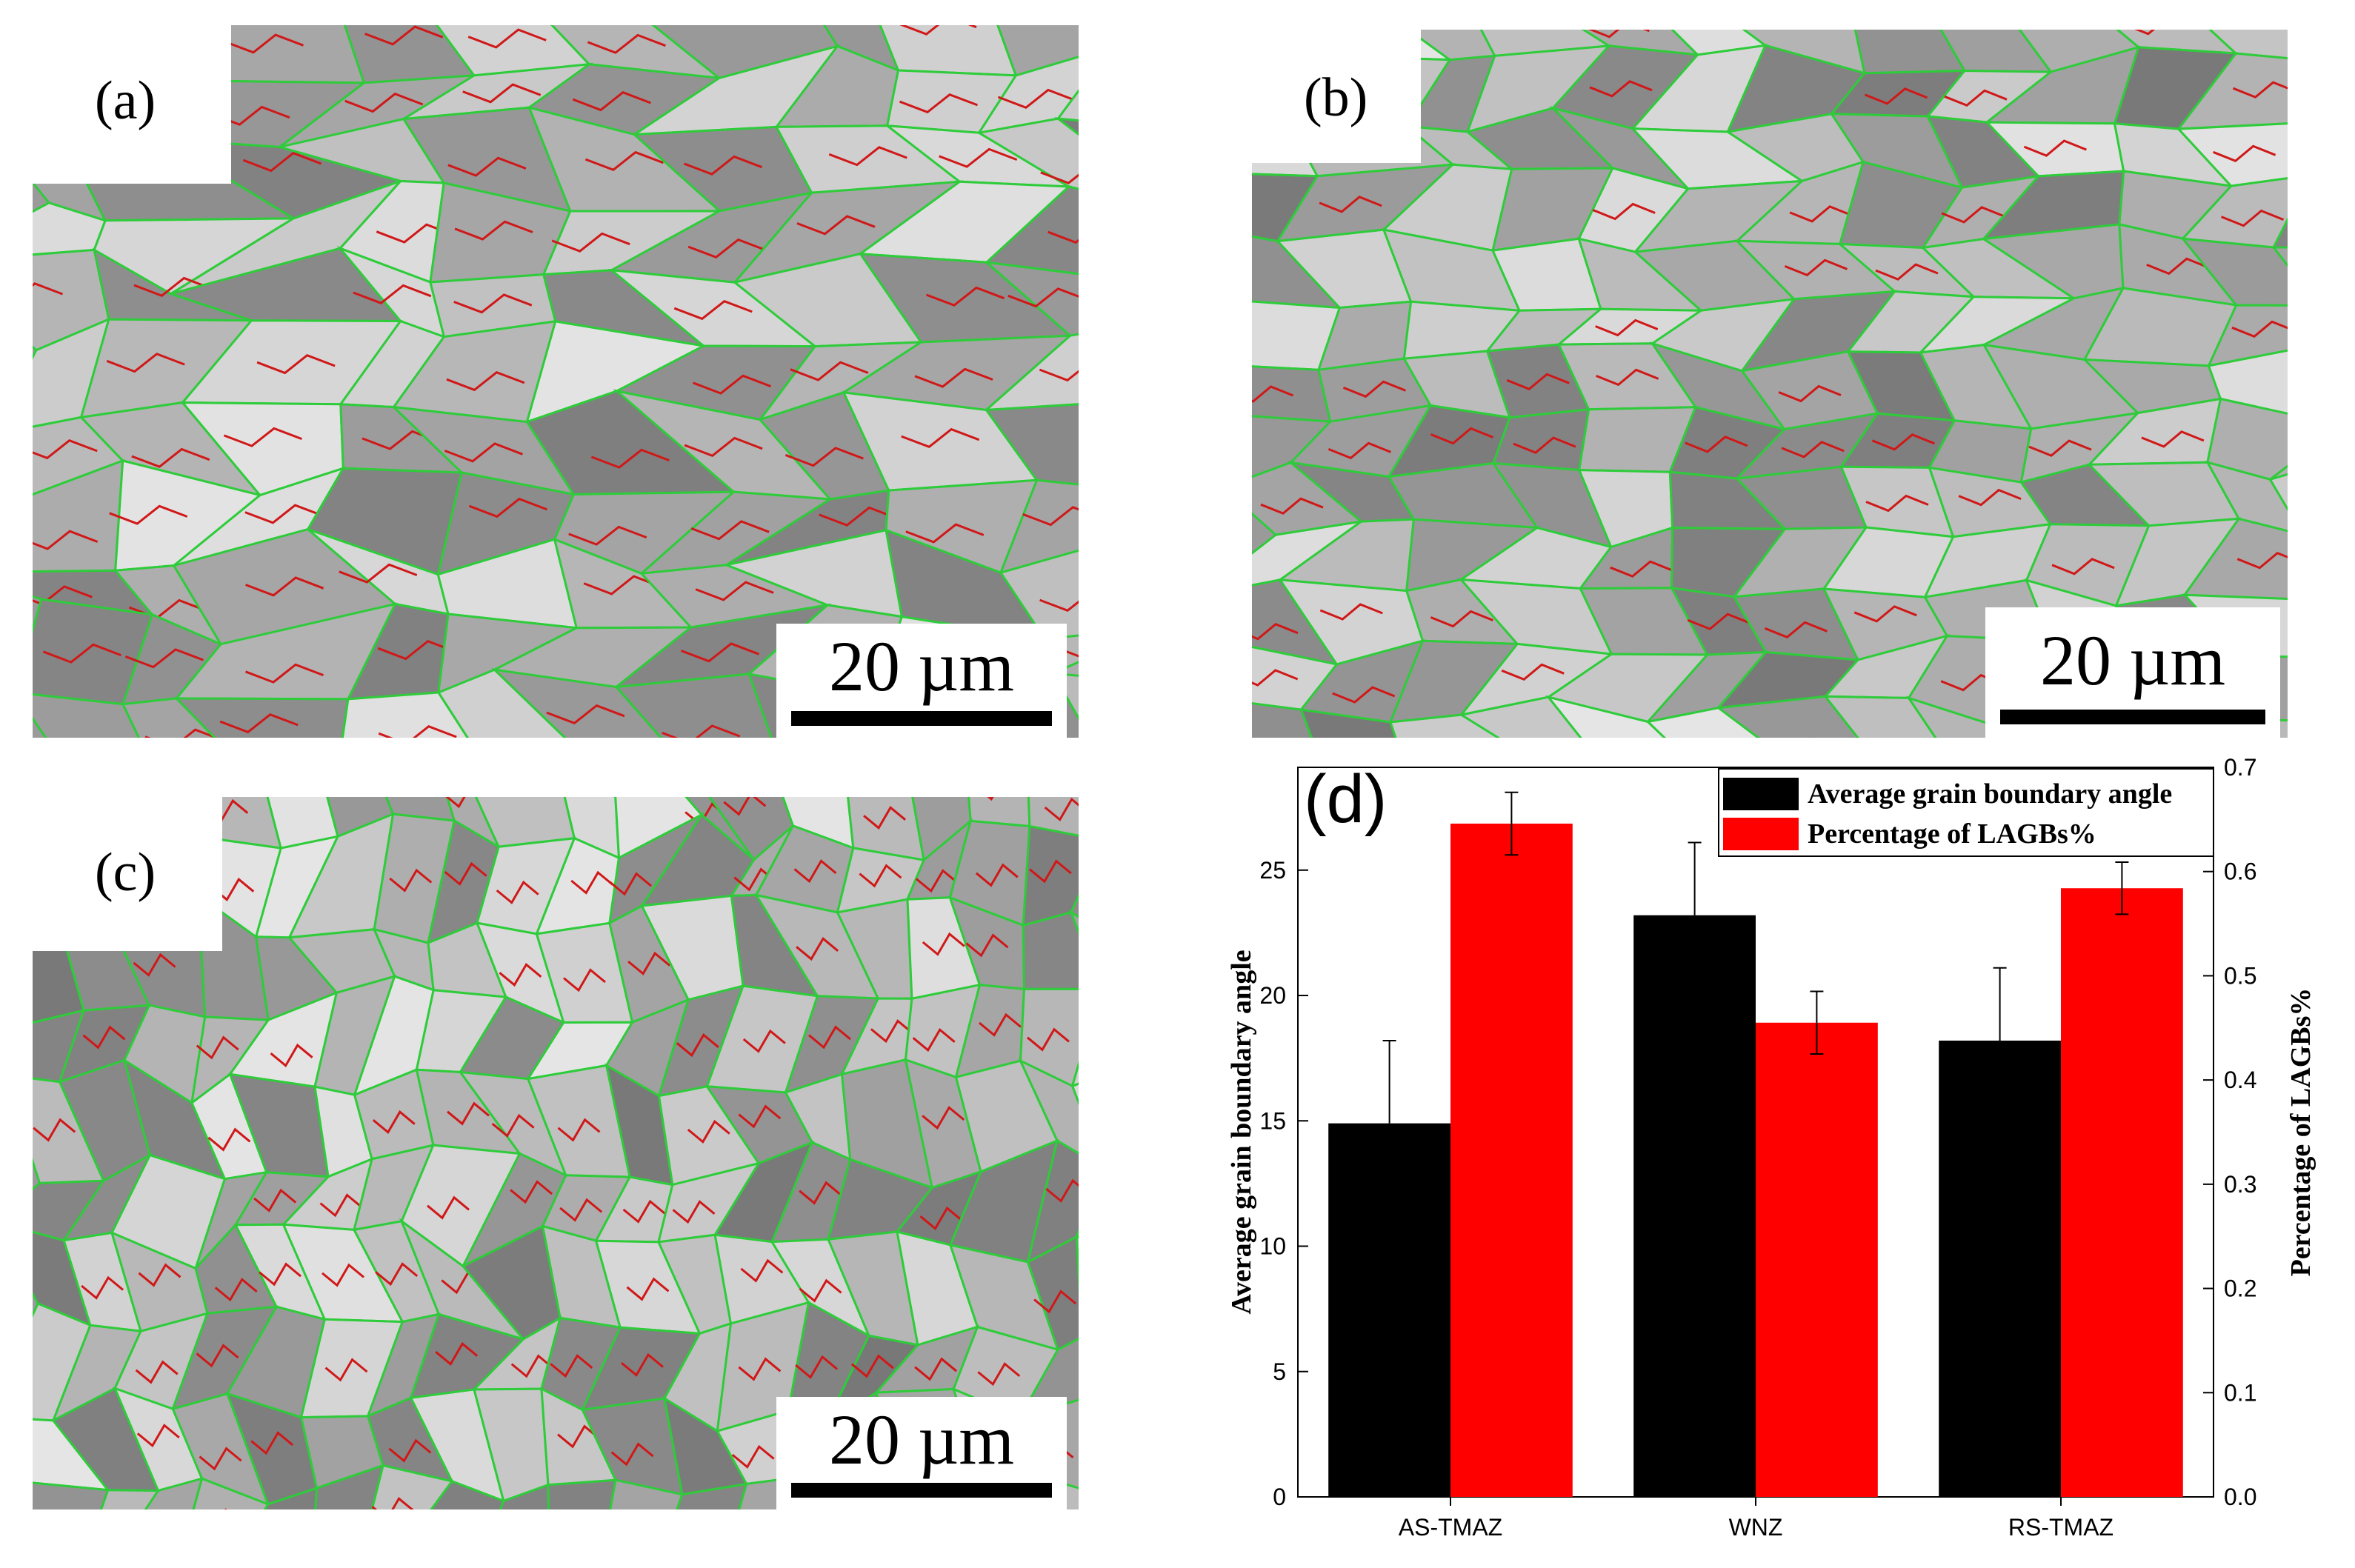 This screenshot has height=1568, width=2355. Describe the element at coordinates (1761, 794) in the screenshot. I see `legend-swatch` at that location.